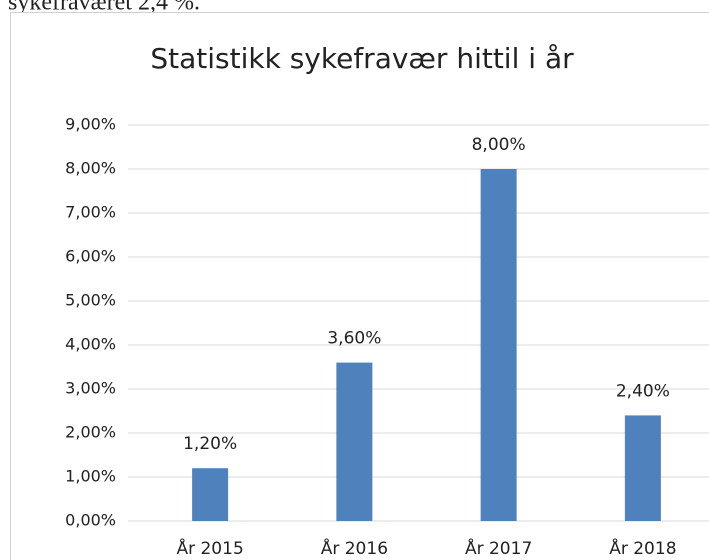 The height and width of the screenshot is (560, 709). I want to click on value-label: 8,00%, so click(499, 145).